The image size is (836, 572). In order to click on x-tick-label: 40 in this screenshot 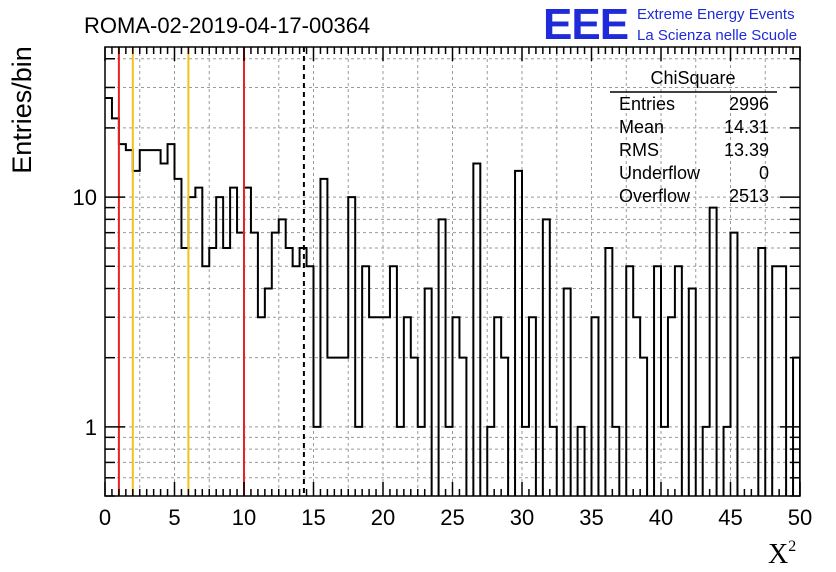, I will do `click(661, 517)`.